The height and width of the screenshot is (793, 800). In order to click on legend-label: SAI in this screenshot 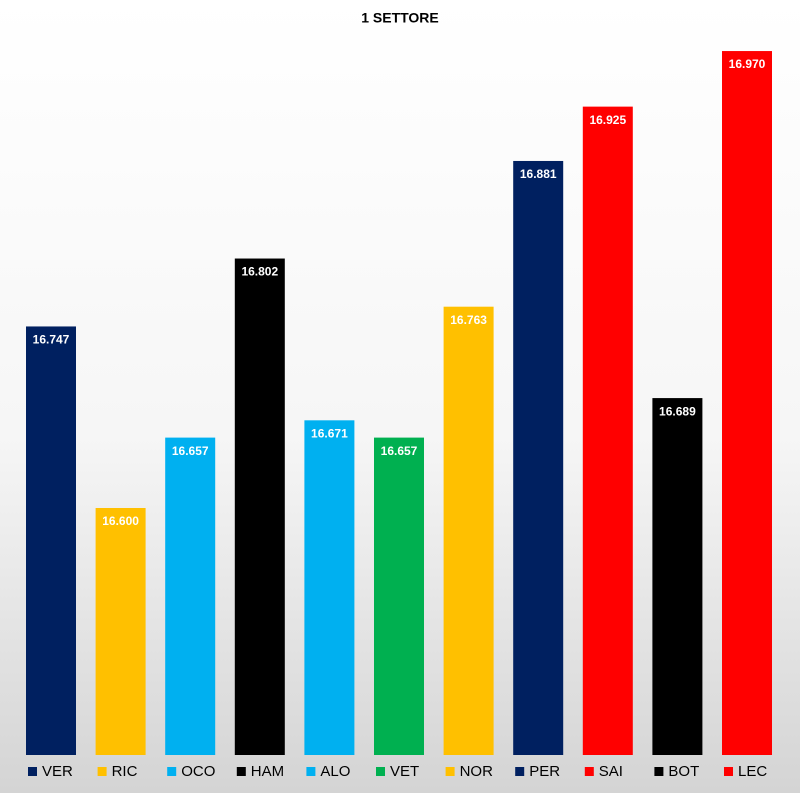, I will do `click(611, 771)`.